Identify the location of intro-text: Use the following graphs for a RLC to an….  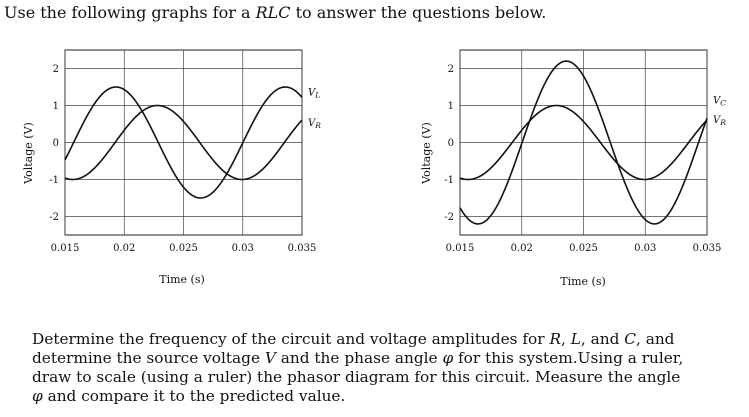
(275, 13).